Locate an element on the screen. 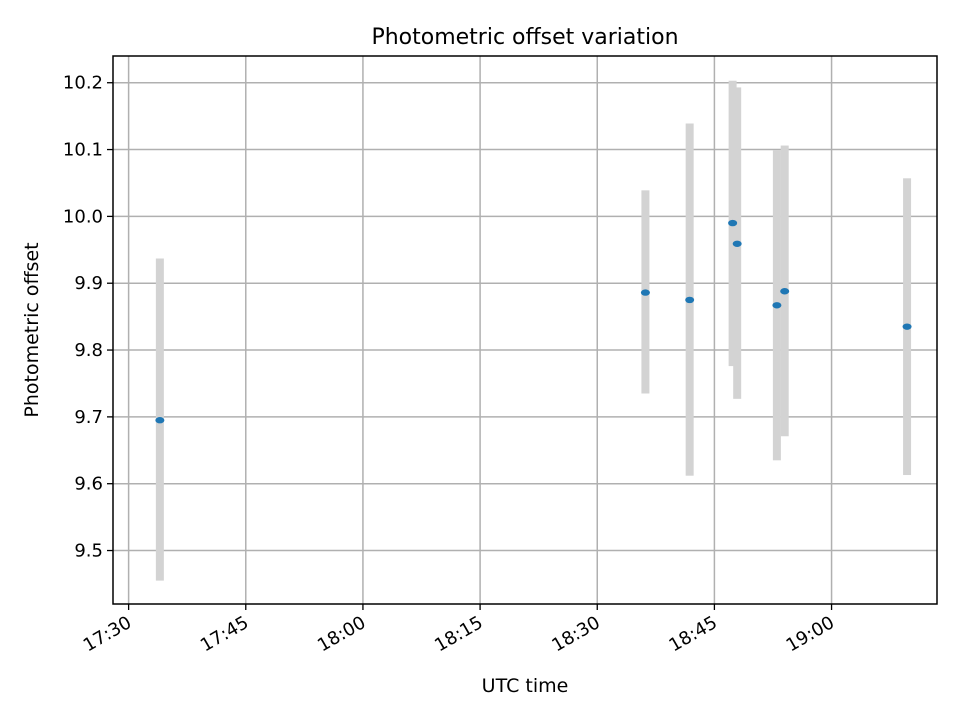  x-axis-label: UTC time is located at coordinates (525, 686).